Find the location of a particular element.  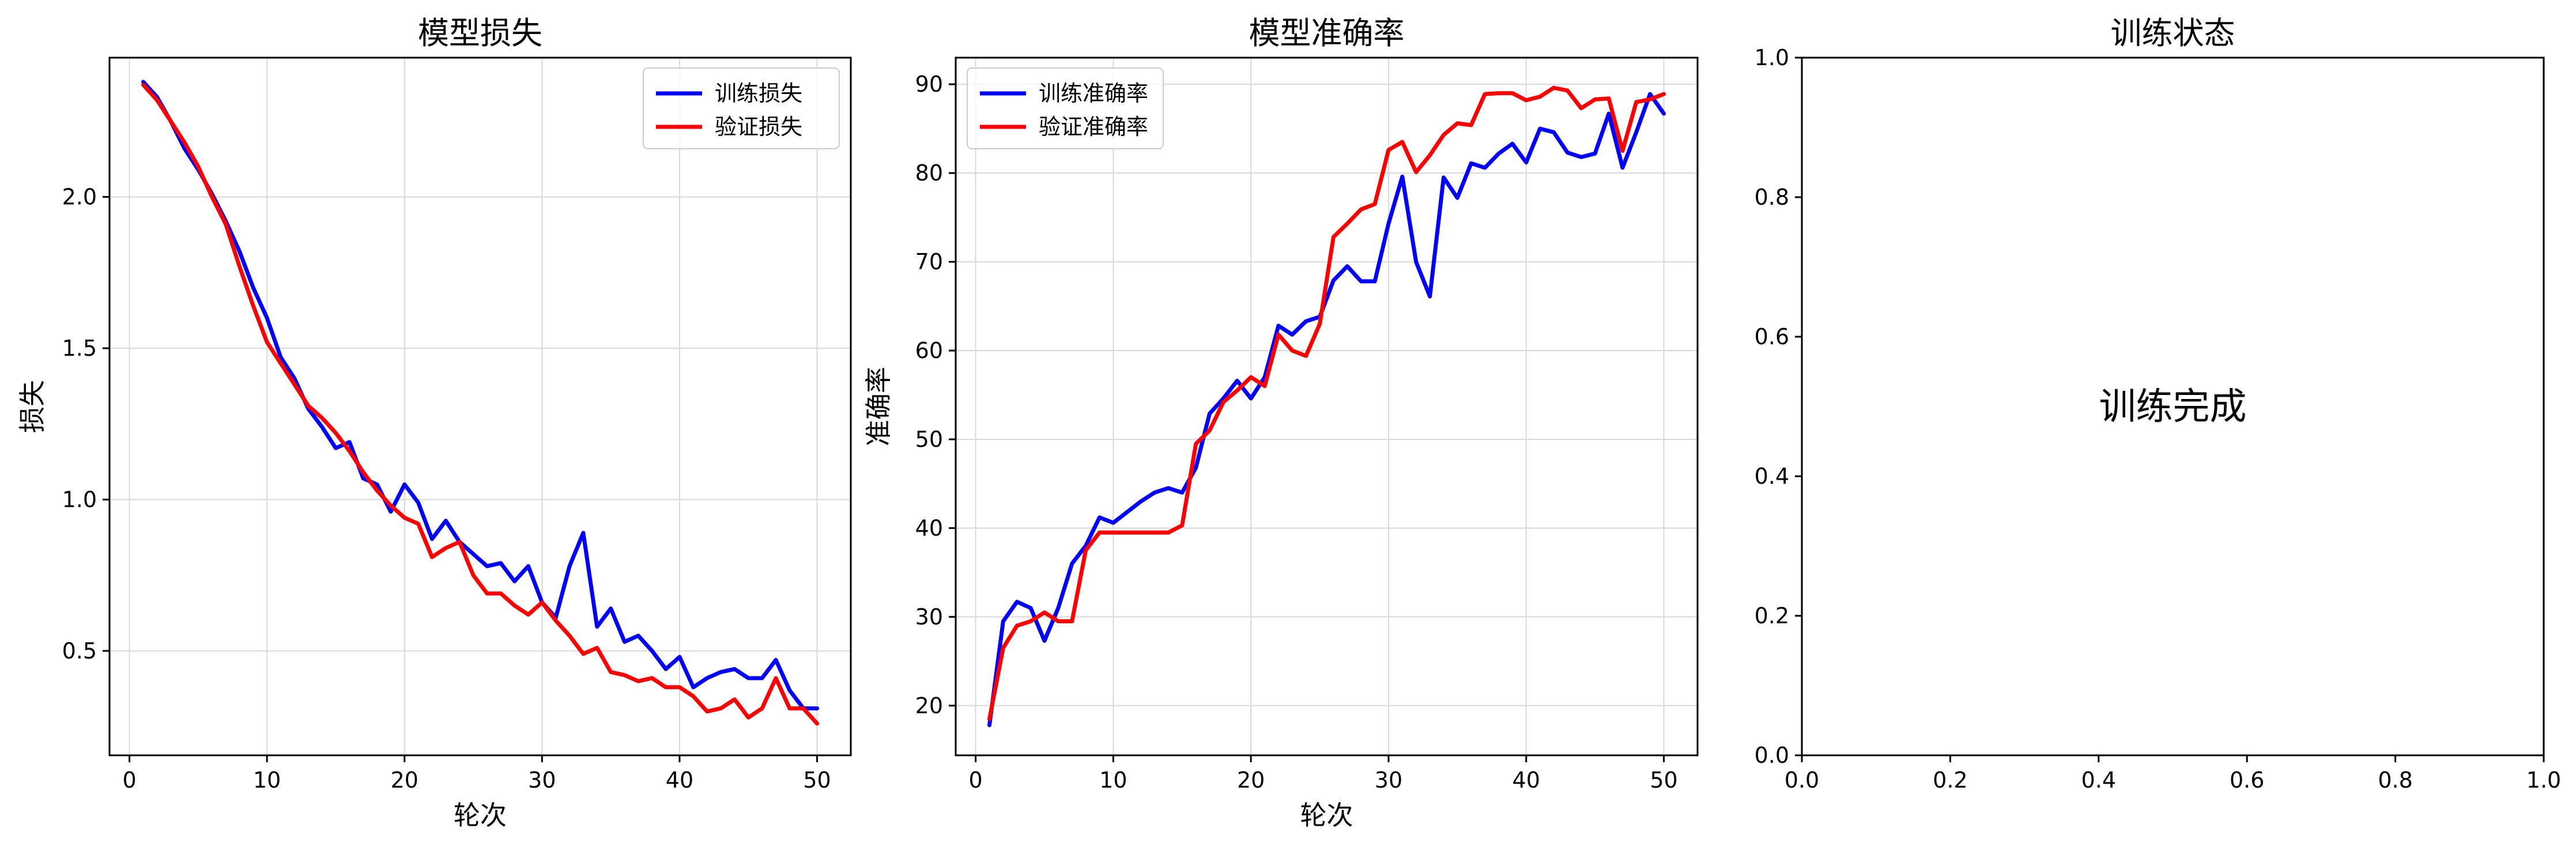

accuracy-y-tick-label-4: 60 is located at coordinates (929, 350).